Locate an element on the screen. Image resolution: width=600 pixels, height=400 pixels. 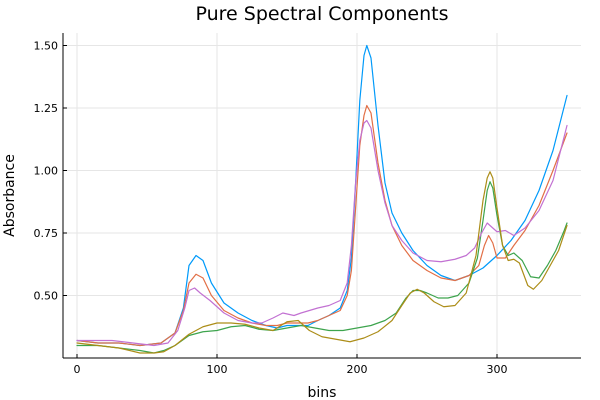
y-tick-label: 1.50 is located at coordinates (46, 46).